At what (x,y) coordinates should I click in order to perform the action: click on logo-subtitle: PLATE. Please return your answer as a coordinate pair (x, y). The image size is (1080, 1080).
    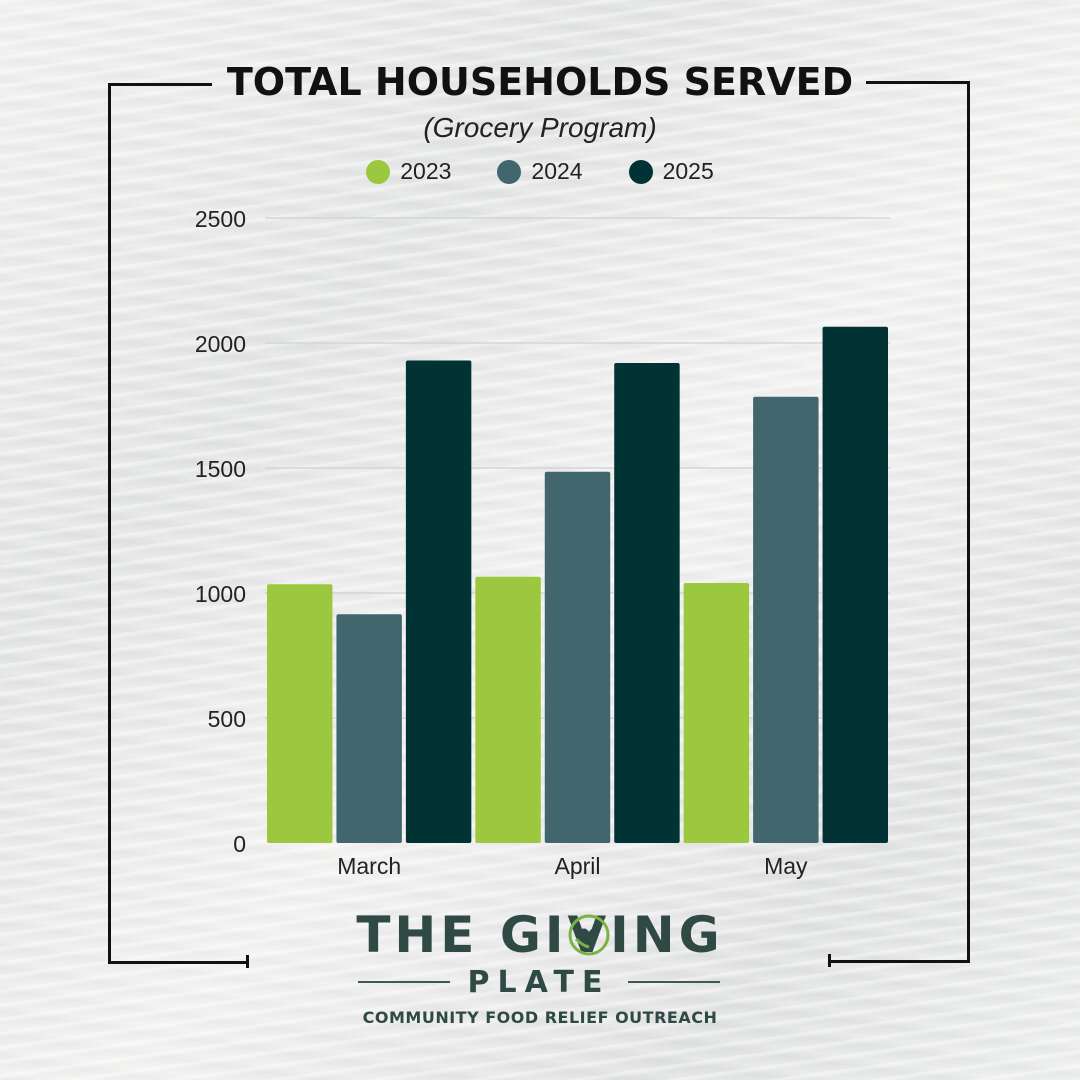
    Looking at the image, I should click on (539, 982).